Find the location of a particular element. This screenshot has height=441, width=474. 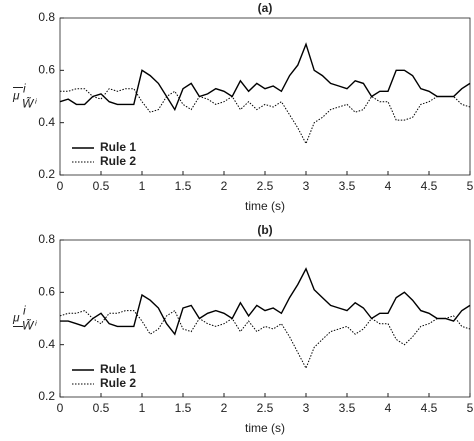

chart-title: (a) is located at coordinates (265, 8).